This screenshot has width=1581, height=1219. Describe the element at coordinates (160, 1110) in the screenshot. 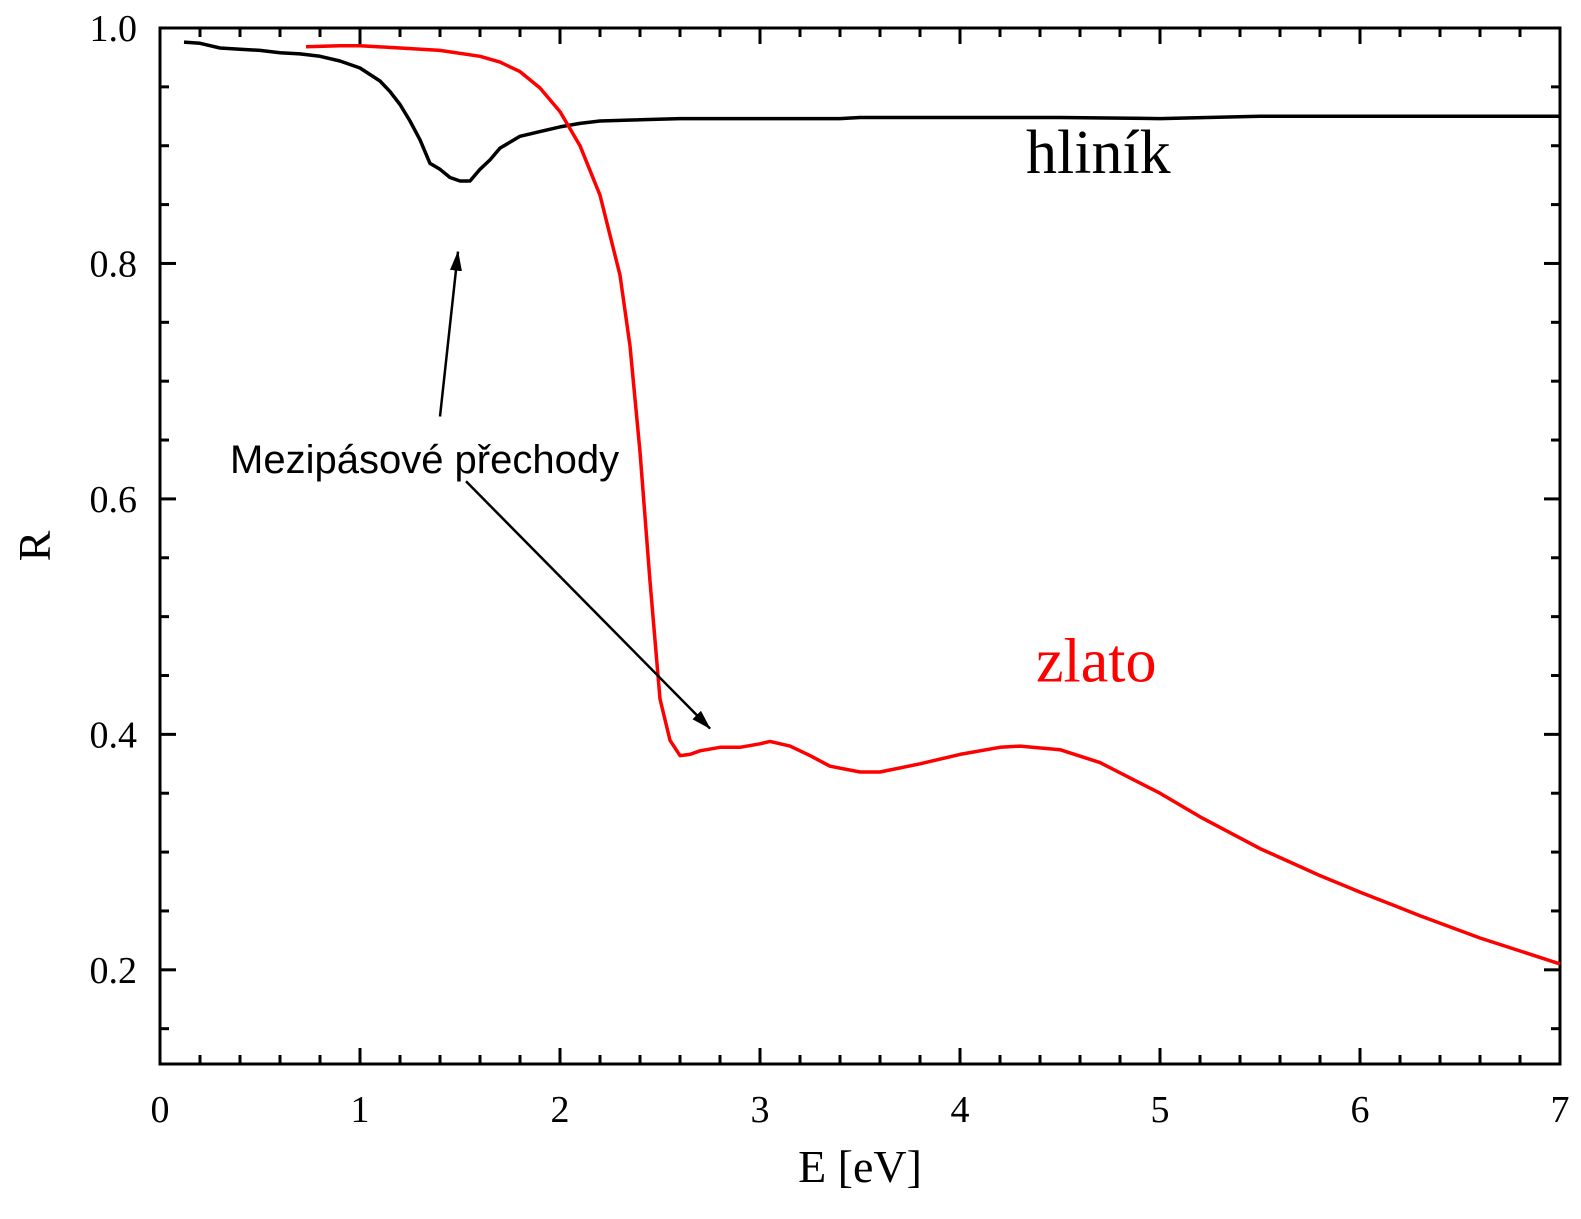

I see `x-tick-label: 0` at that location.